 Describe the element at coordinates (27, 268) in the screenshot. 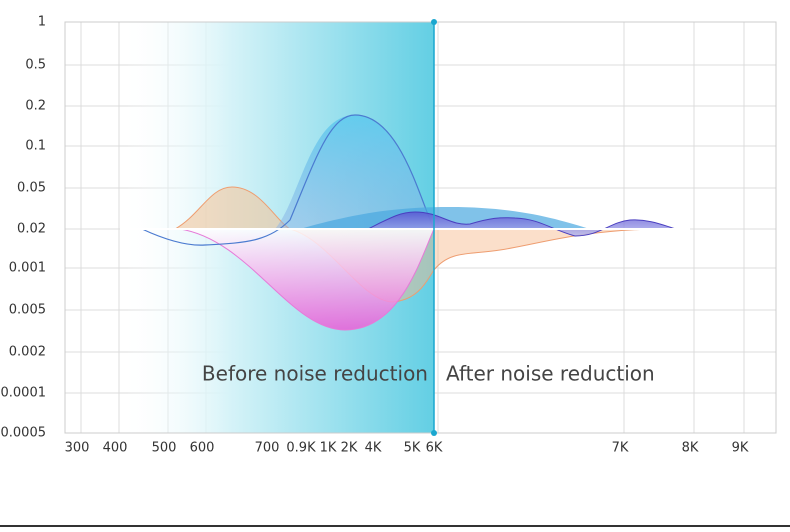

I see `y-tick-label: 0.001` at that location.